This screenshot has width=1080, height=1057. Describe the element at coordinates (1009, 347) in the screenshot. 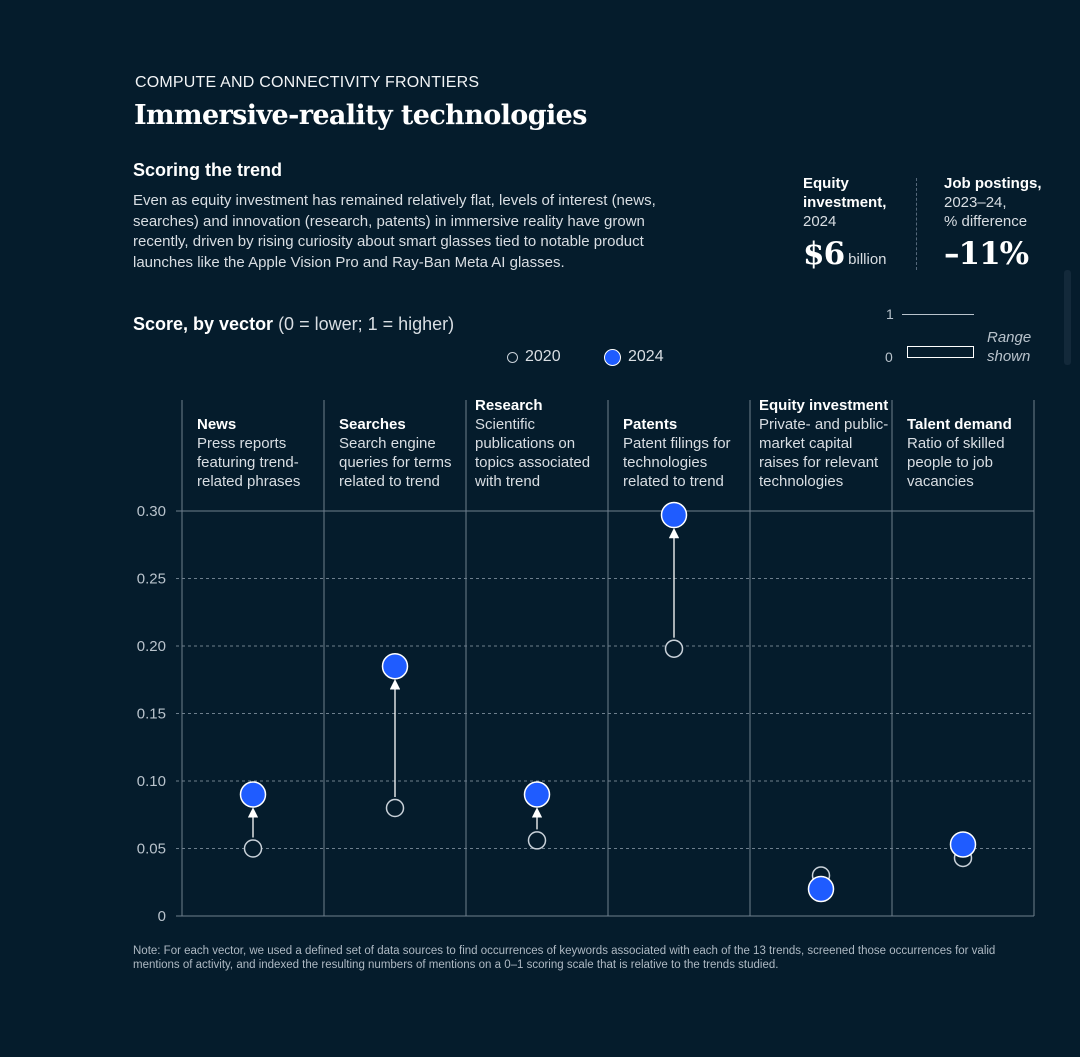

I see `range-caption: Range shown` at that location.